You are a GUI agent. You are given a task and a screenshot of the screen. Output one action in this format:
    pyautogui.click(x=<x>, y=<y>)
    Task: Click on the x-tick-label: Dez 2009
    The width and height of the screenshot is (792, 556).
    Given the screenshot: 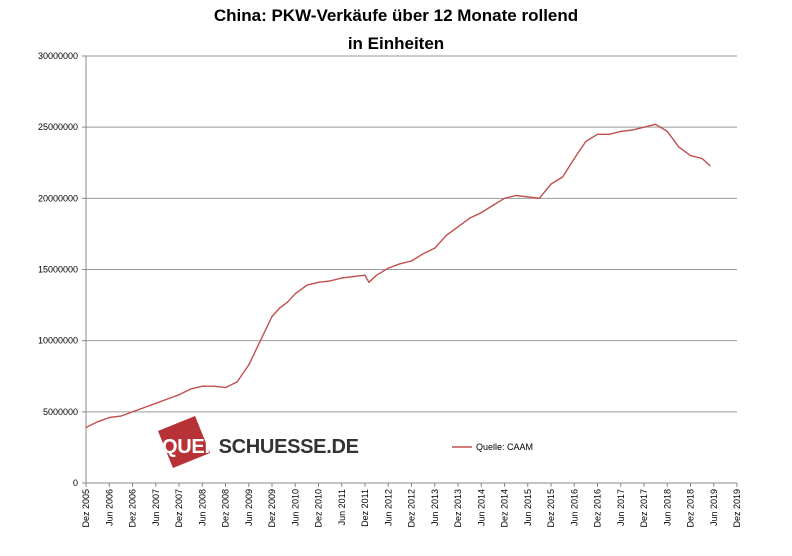 What is the action you would take?
    pyautogui.click(x=272, y=508)
    